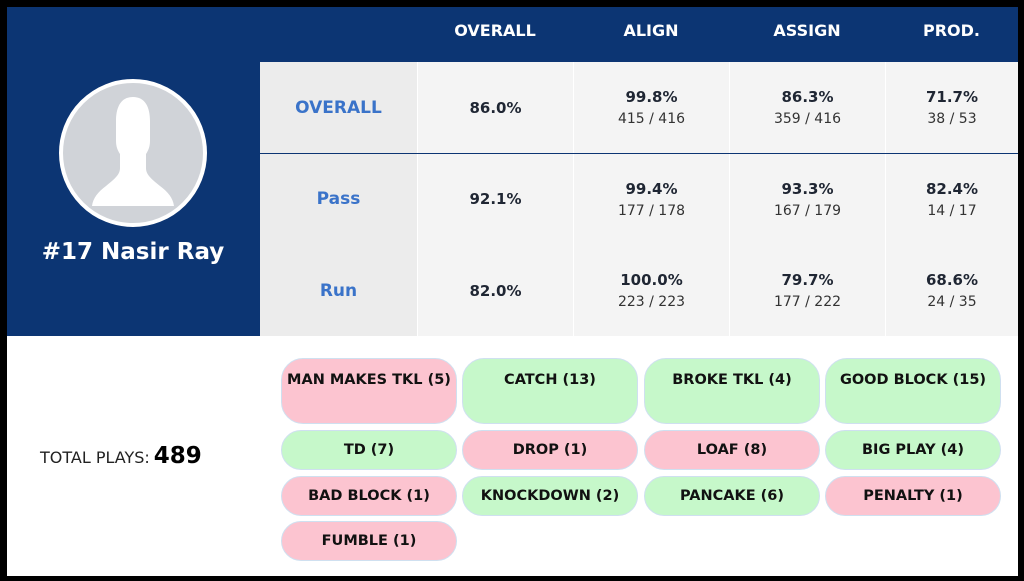 Image resolution: width=1024 pixels, height=581 pixels. I want to click on col-header-align: ALIGN, so click(651, 30).